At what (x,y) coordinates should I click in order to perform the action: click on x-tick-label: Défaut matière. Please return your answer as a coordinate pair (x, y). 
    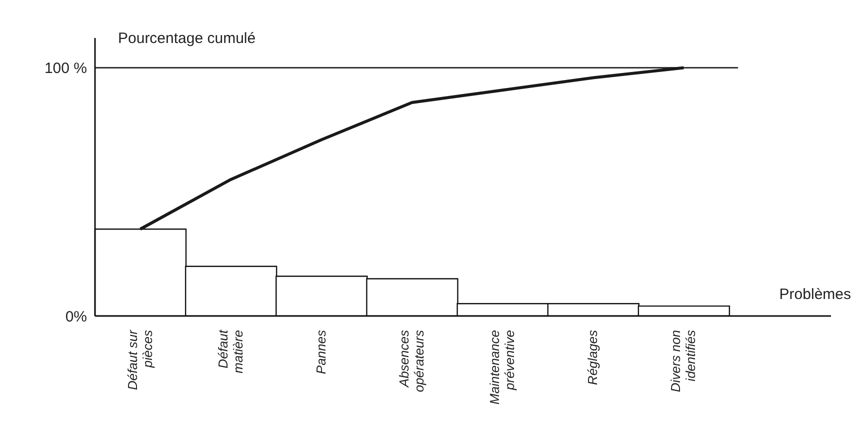
    Looking at the image, I should click on (230, 351).